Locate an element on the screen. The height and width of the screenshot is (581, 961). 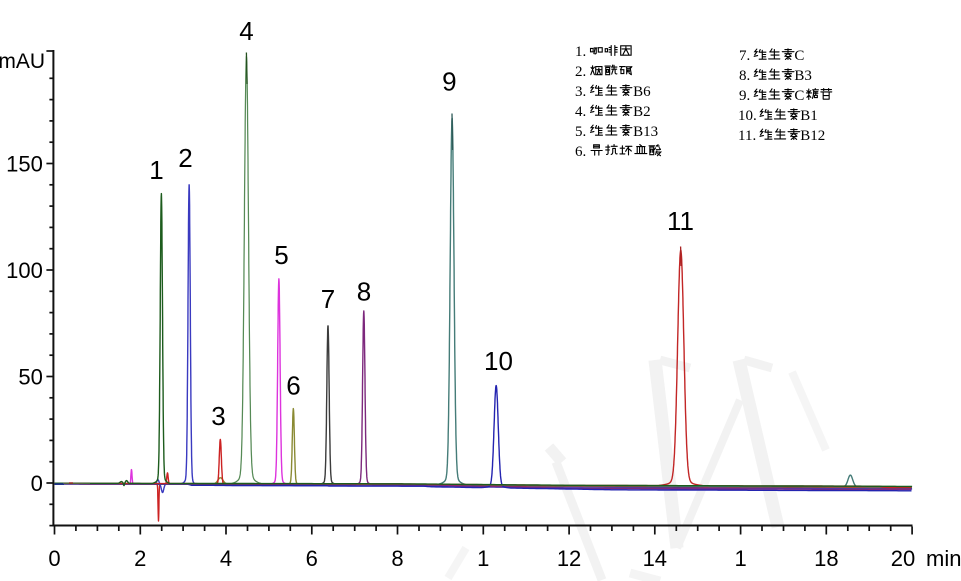
svg-text: 100 is located at coordinates (24, 270).